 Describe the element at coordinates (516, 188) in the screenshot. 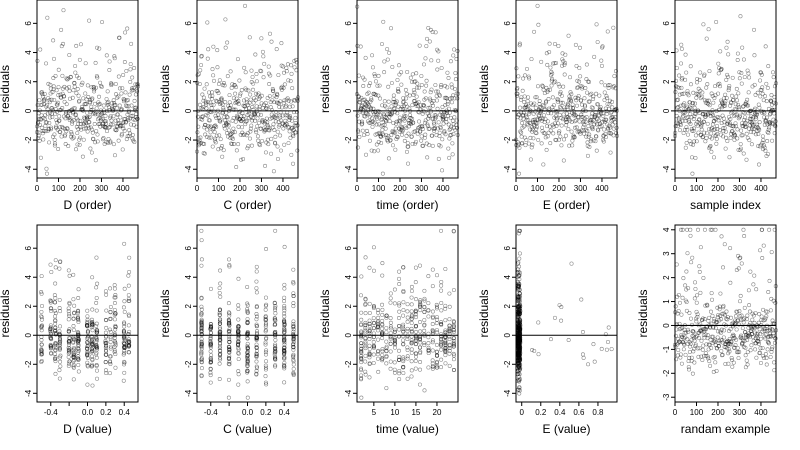

I see `x-tick-label: 0` at that location.